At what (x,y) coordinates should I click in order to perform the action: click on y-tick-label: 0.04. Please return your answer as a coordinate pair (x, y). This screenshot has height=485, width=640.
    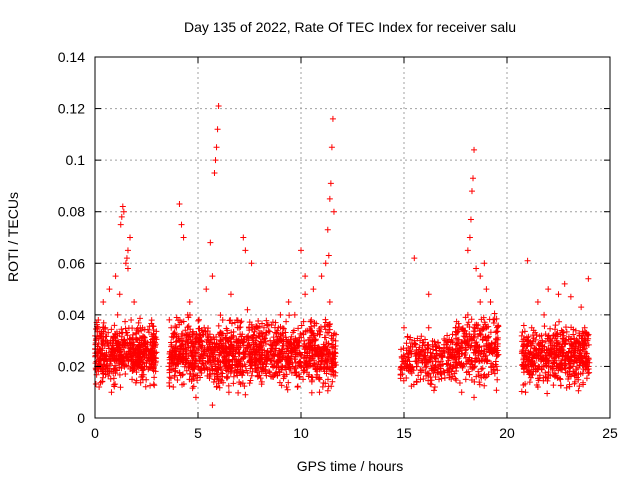
    Looking at the image, I should click on (71, 315).